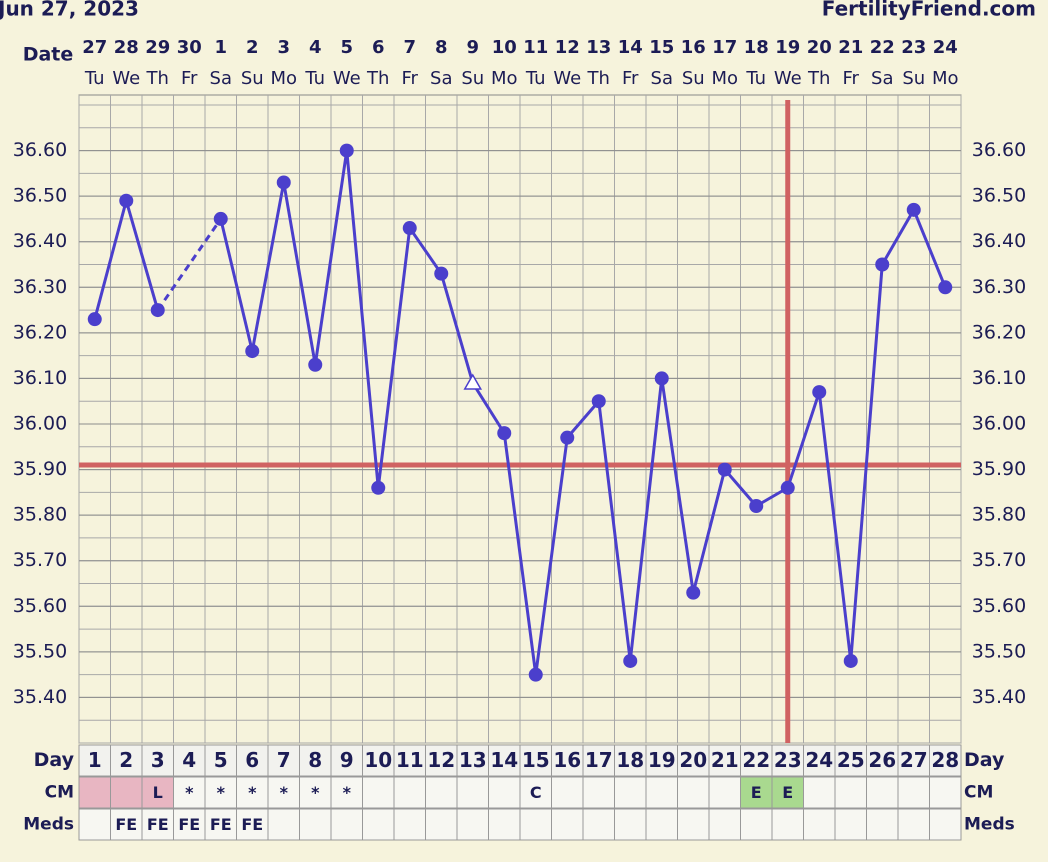 This screenshot has height=862, width=1048. What do you see at coordinates (315, 760) in the screenshot?
I see `day-number: 8` at bounding box center [315, 760].